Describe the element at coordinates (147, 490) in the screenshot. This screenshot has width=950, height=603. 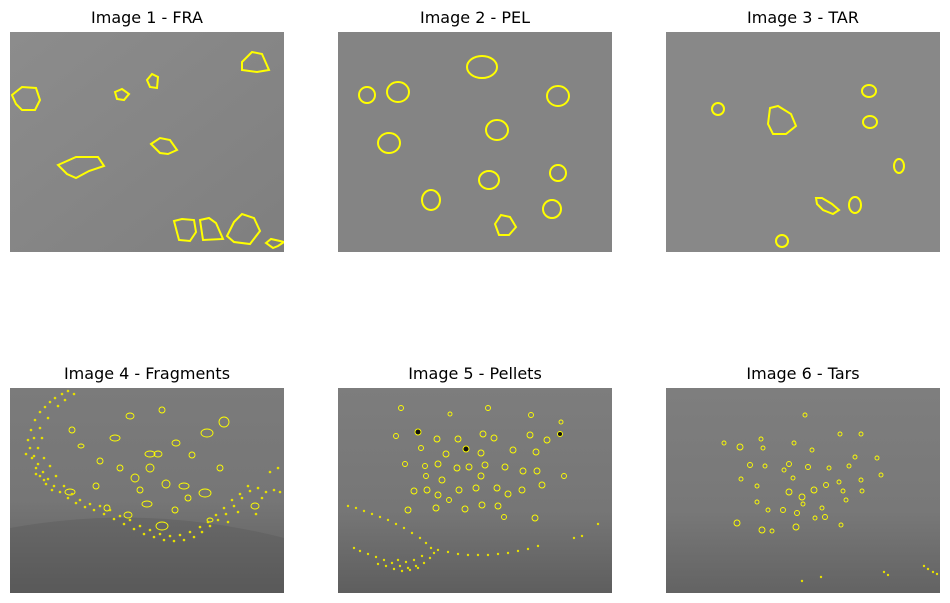
I see `image-4-fragments-photo` at that location.